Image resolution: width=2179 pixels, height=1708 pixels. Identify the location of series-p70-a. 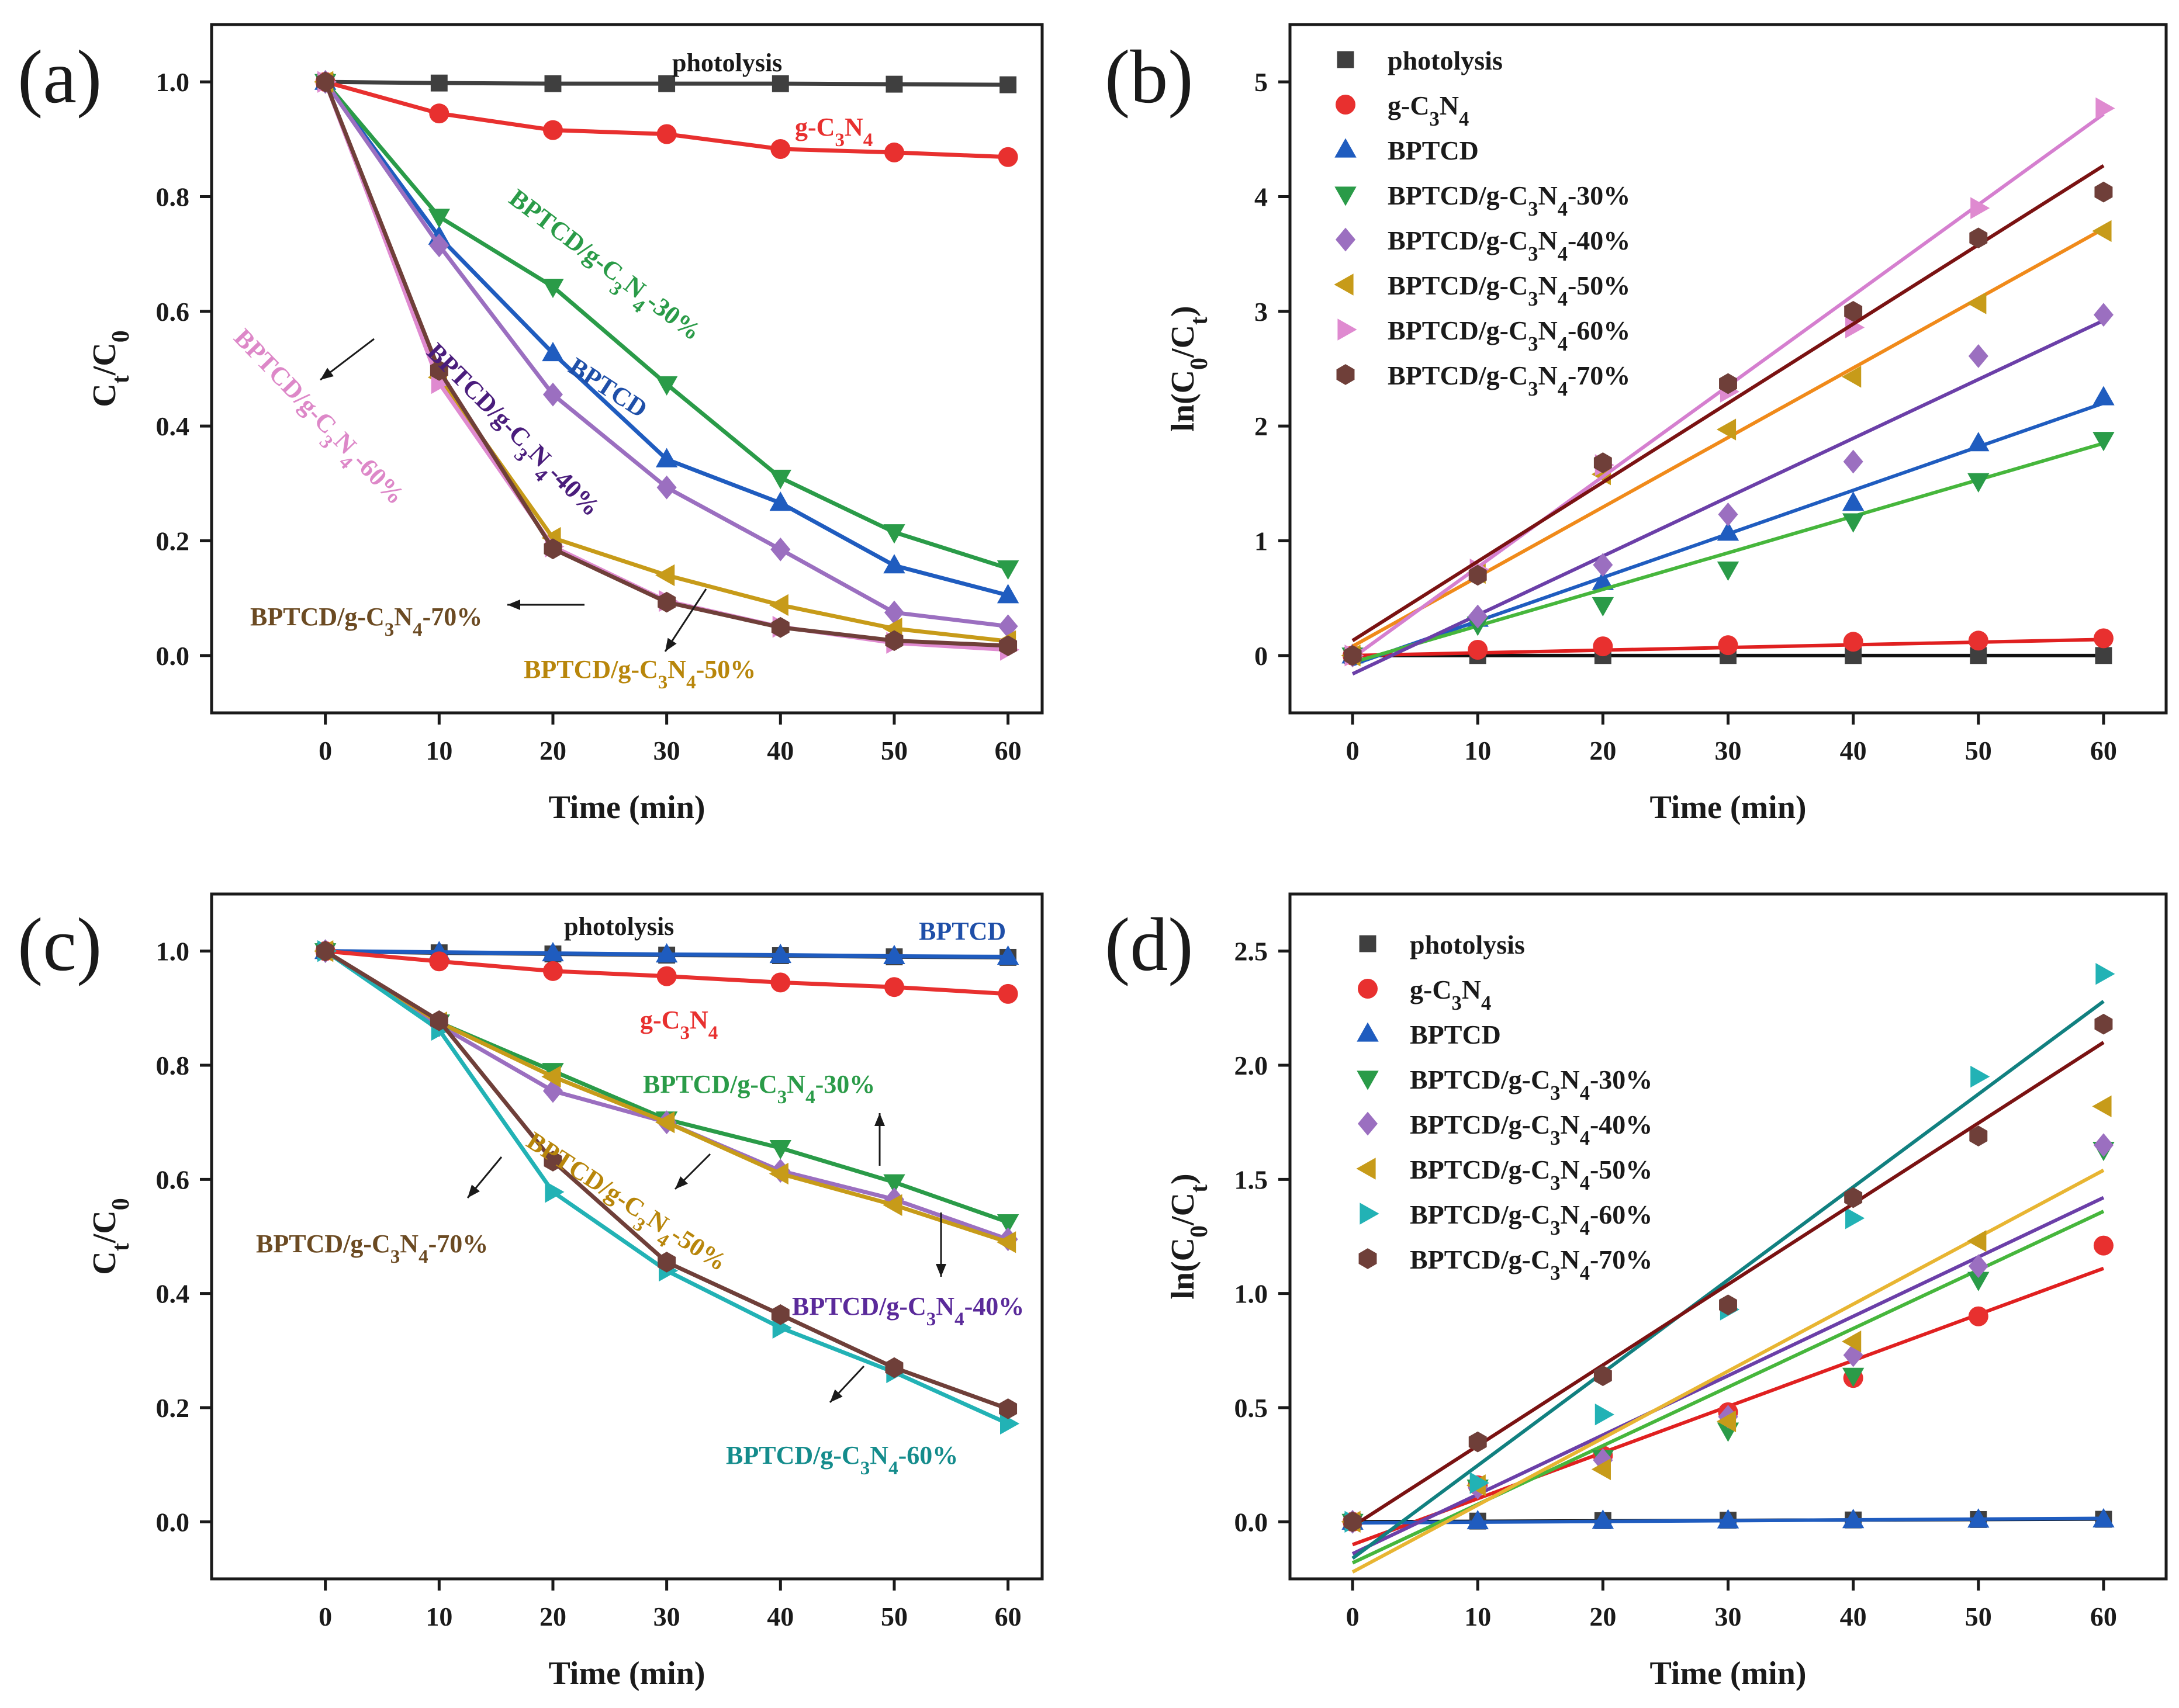
(667, 363).